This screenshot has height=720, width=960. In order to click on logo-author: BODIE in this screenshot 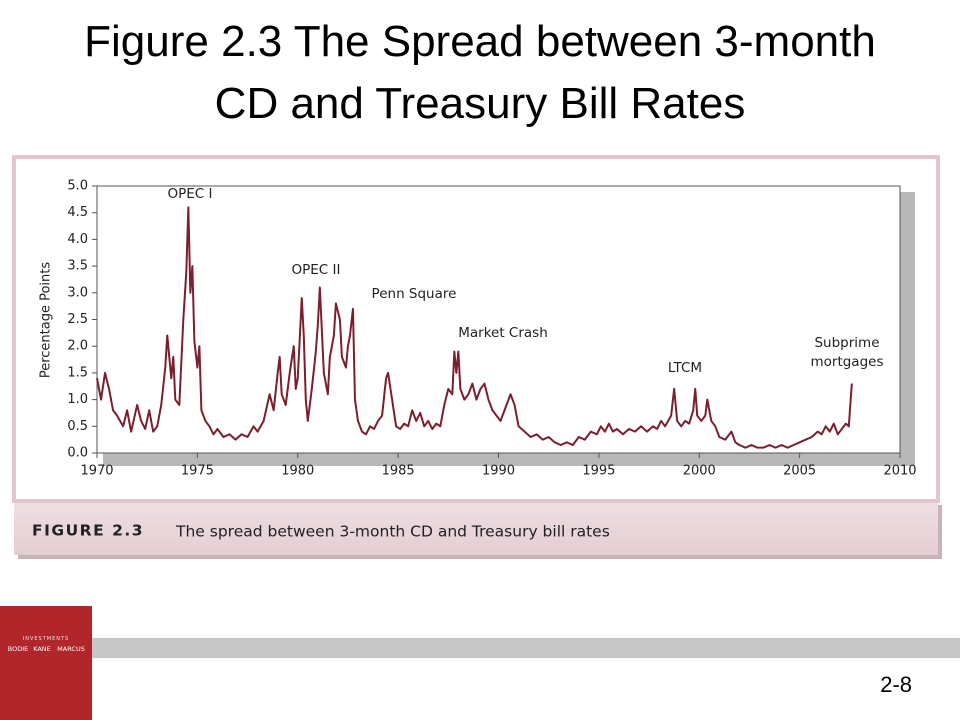, I will do `click(18, 649)`.